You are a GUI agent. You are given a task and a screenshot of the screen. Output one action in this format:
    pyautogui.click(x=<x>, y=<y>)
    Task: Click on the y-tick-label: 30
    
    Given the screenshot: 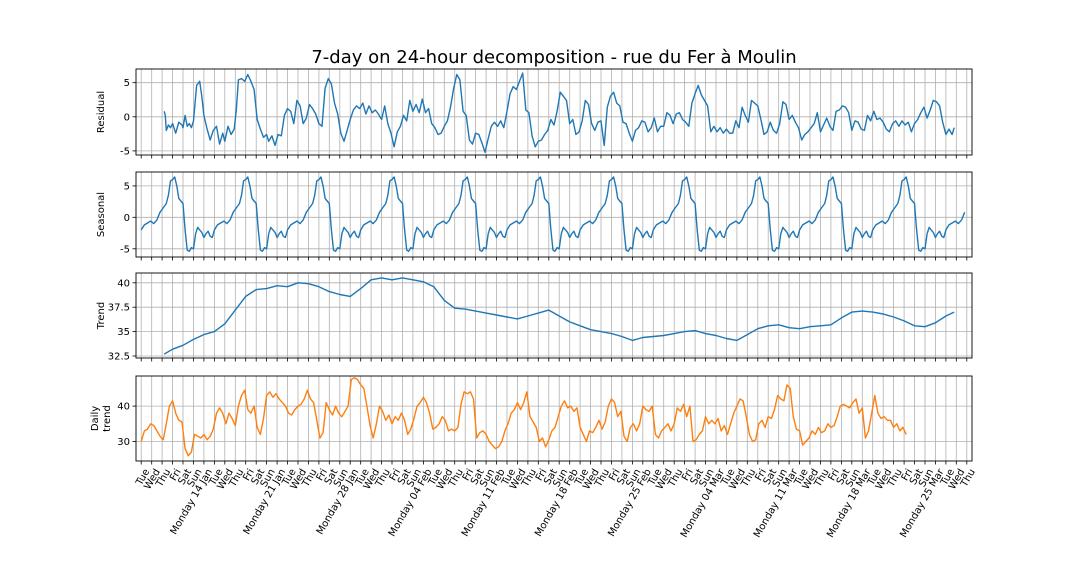 What is the action you would take?
    pyautogui.click(x=123, y=442)
    